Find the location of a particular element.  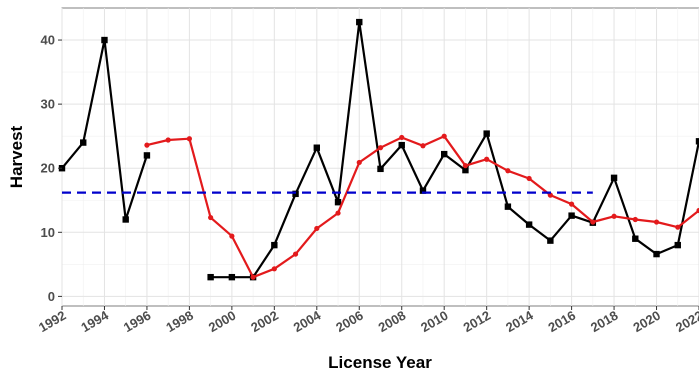

y-axis-title: Harvest is located at coordinates (16, 156).